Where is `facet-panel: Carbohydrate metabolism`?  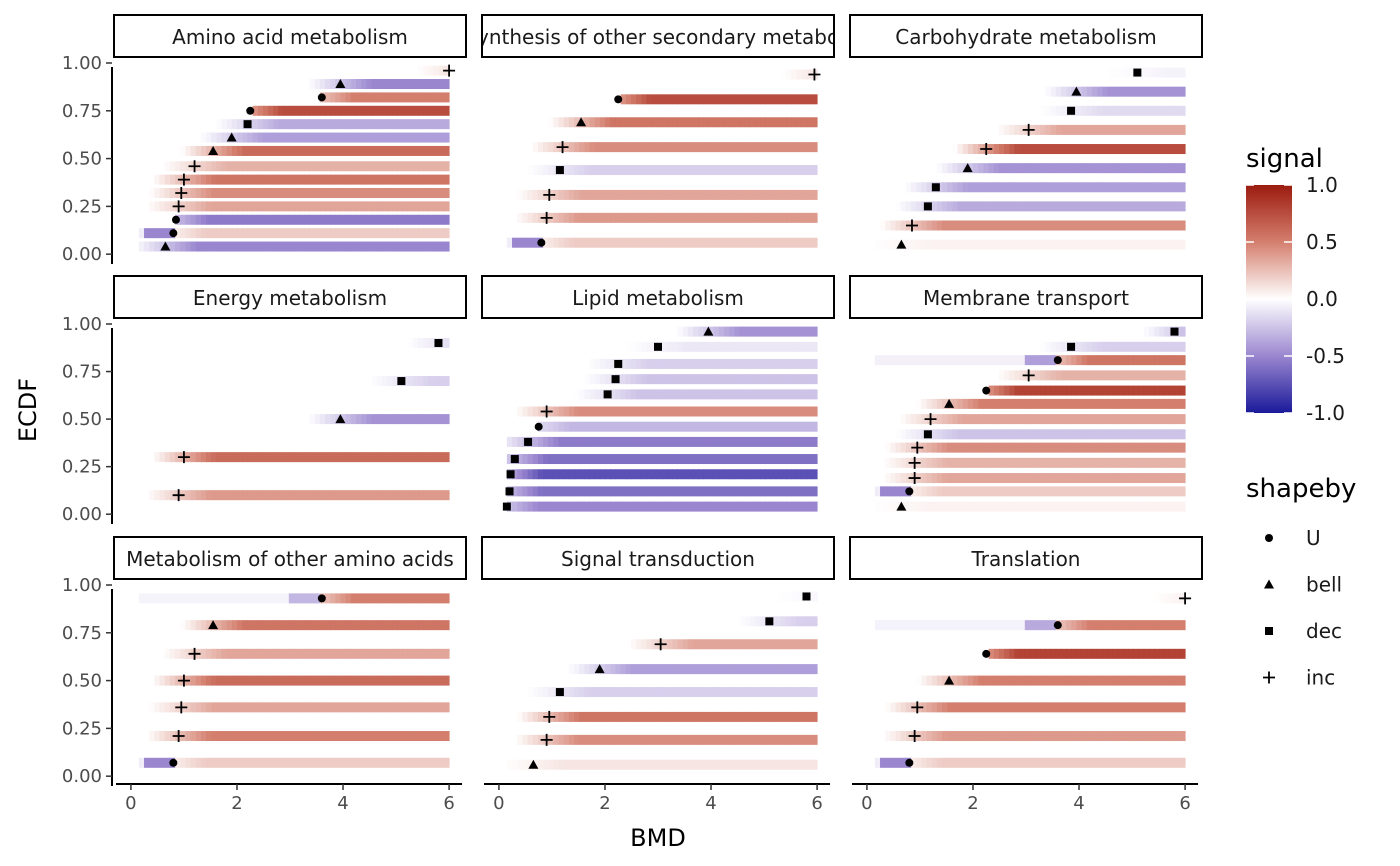 facet-panel: Carbohydrate metabolism is located at coordinates (1026, 132).